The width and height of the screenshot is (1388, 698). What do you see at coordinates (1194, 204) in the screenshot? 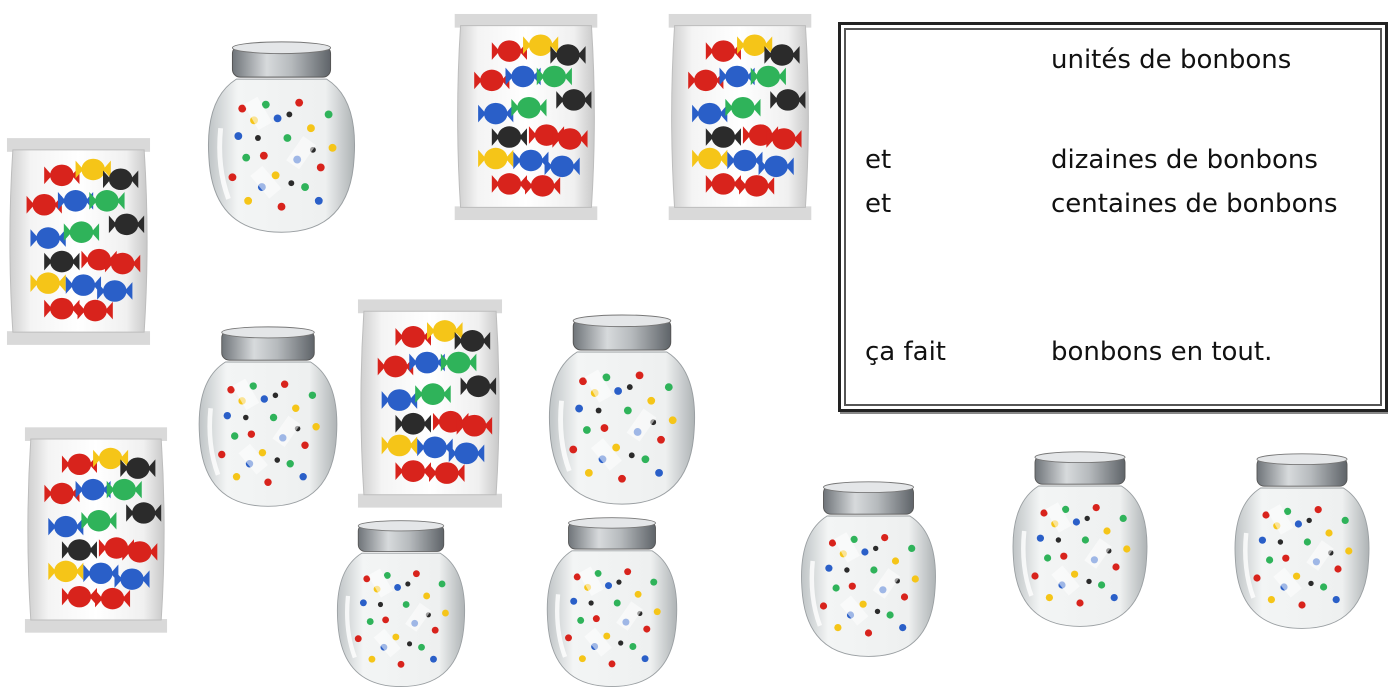
I see `row-hundreds-text: centaines de bonbons` at bounding box center [1194, 204].